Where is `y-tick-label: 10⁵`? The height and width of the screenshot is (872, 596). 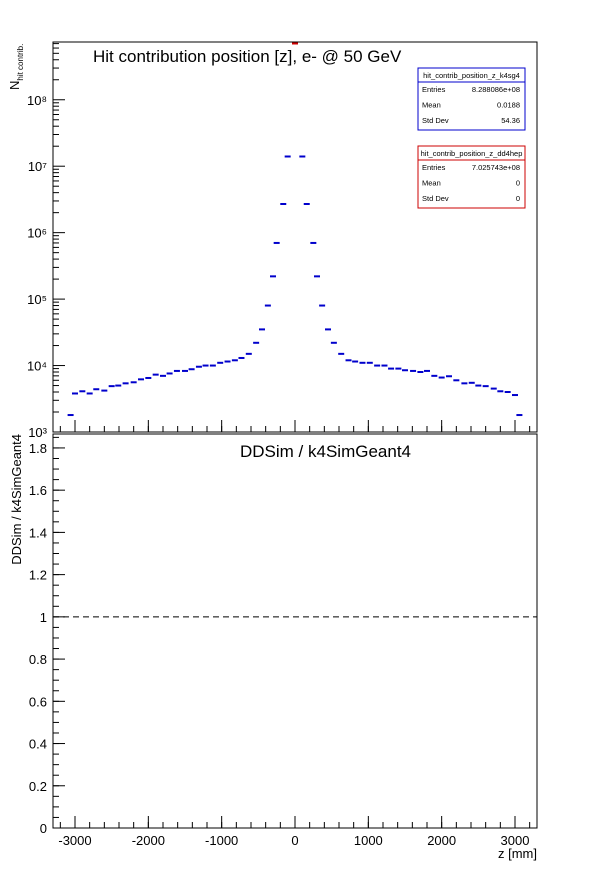
y-tick-label: 10⁵ is located at coordinates (37, 299).